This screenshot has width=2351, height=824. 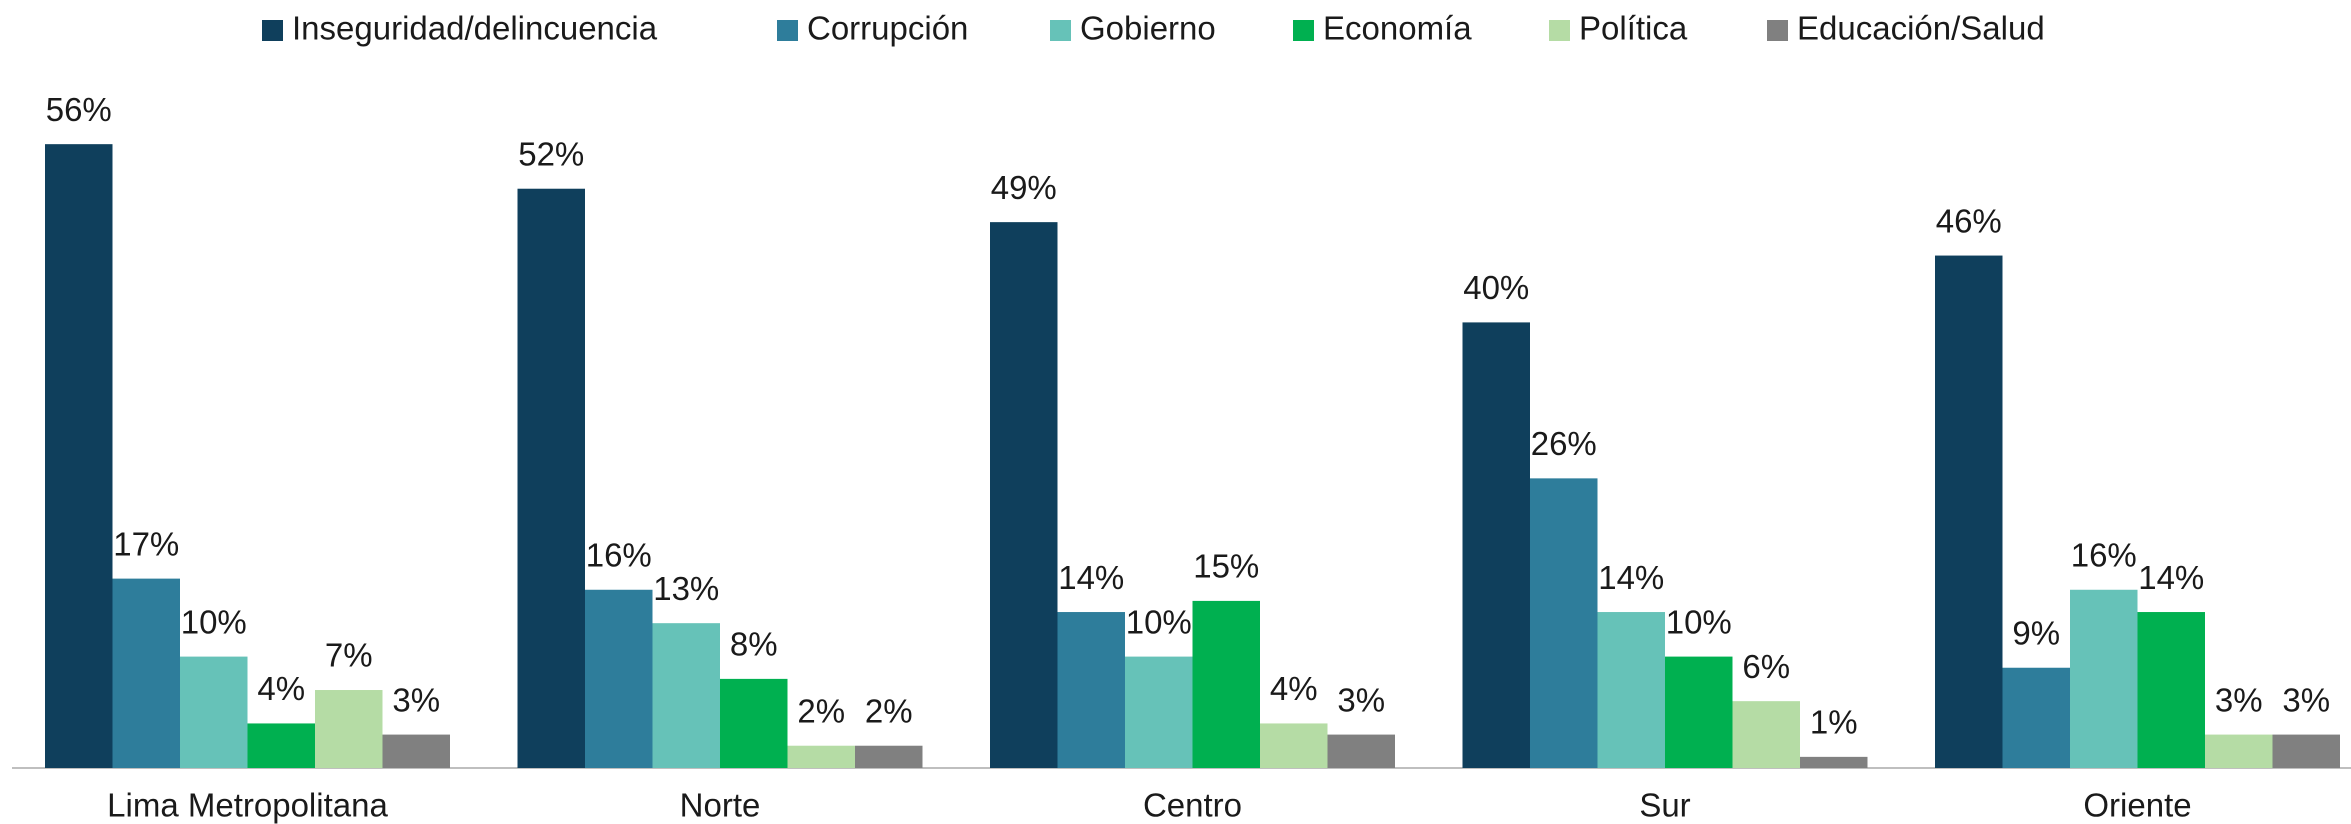 I want to click on value-label: 56%, so click(x=79, y=109).